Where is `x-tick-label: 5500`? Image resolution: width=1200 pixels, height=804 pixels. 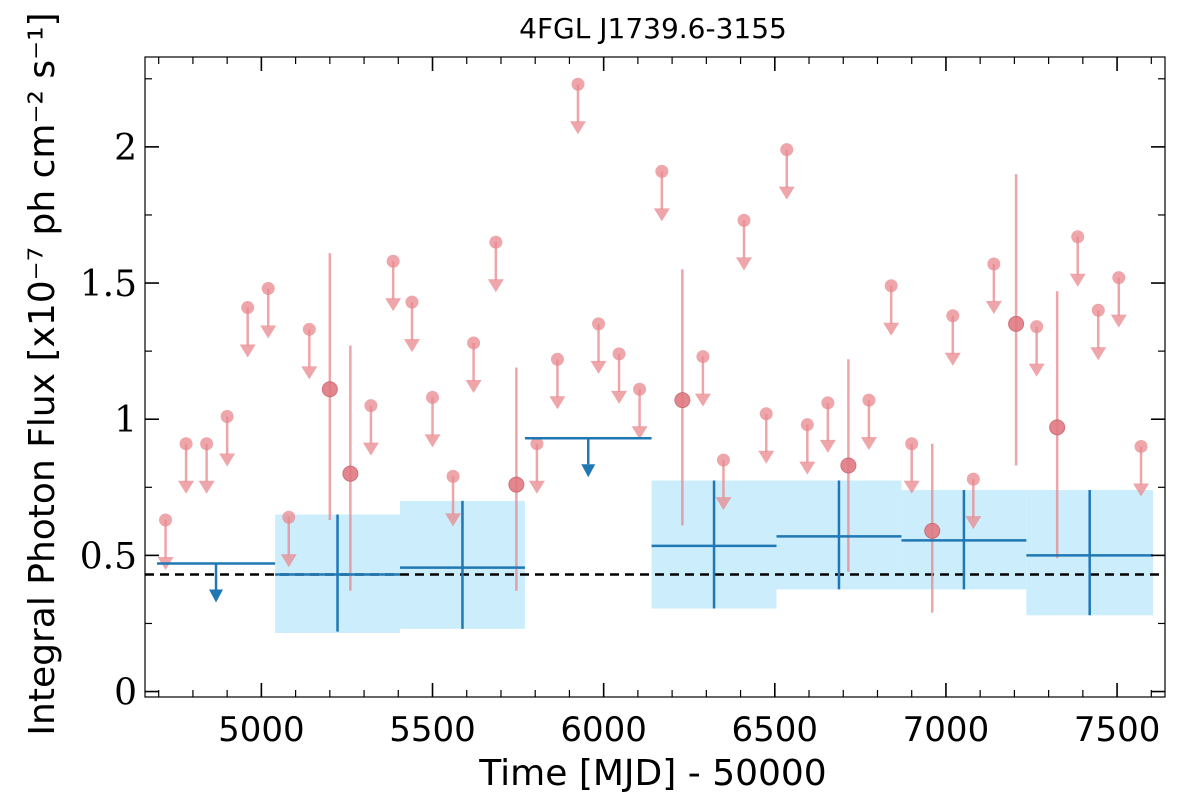
x-tick-label: 5500 is located at coordinates (432, 730).